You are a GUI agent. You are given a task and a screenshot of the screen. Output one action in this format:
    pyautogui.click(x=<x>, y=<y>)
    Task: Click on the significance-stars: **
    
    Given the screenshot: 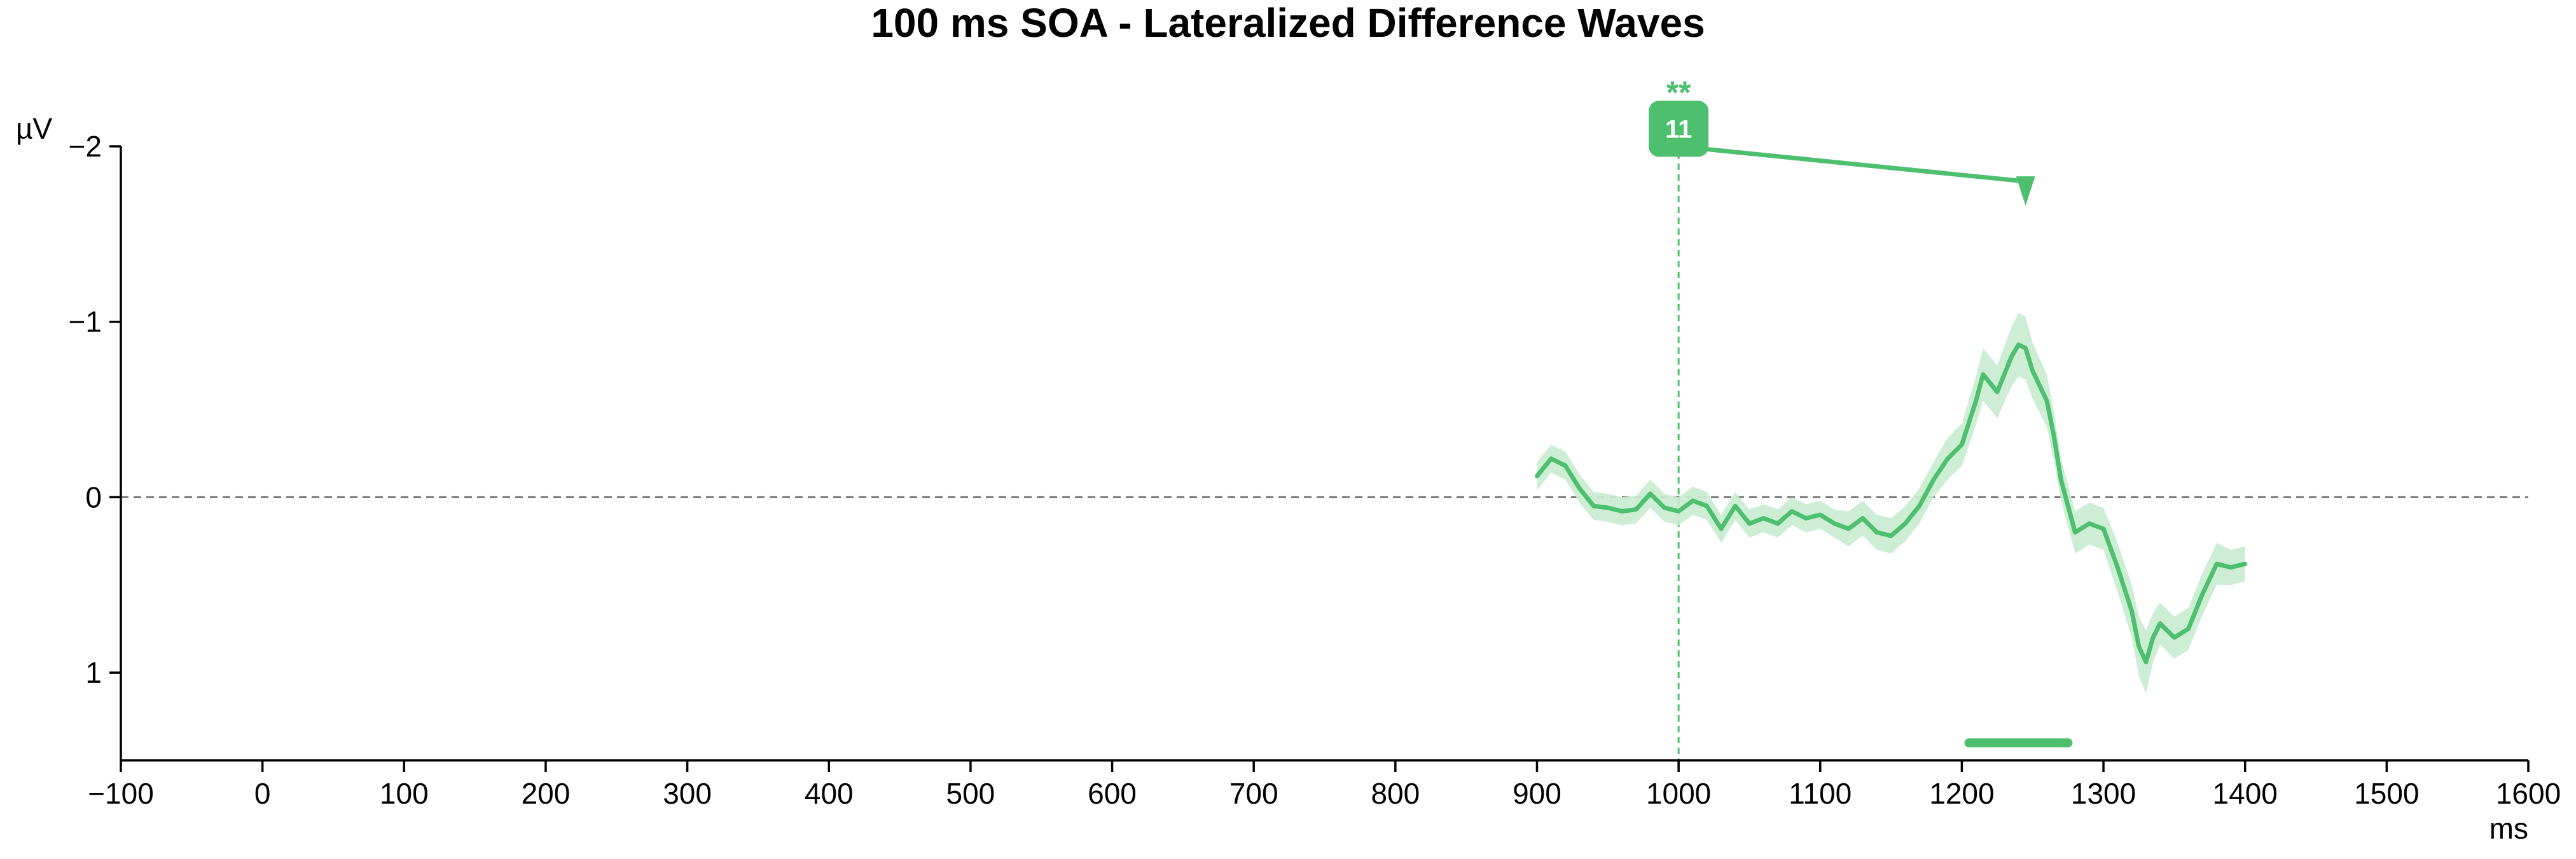 What is the action you would take?
    pyautogui.click(x=1678, y=92)
    